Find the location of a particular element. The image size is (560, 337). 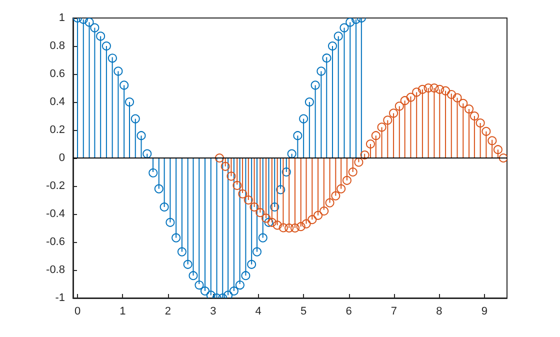

y-tick-label: -0.6 is located at coordinates (55, 242).